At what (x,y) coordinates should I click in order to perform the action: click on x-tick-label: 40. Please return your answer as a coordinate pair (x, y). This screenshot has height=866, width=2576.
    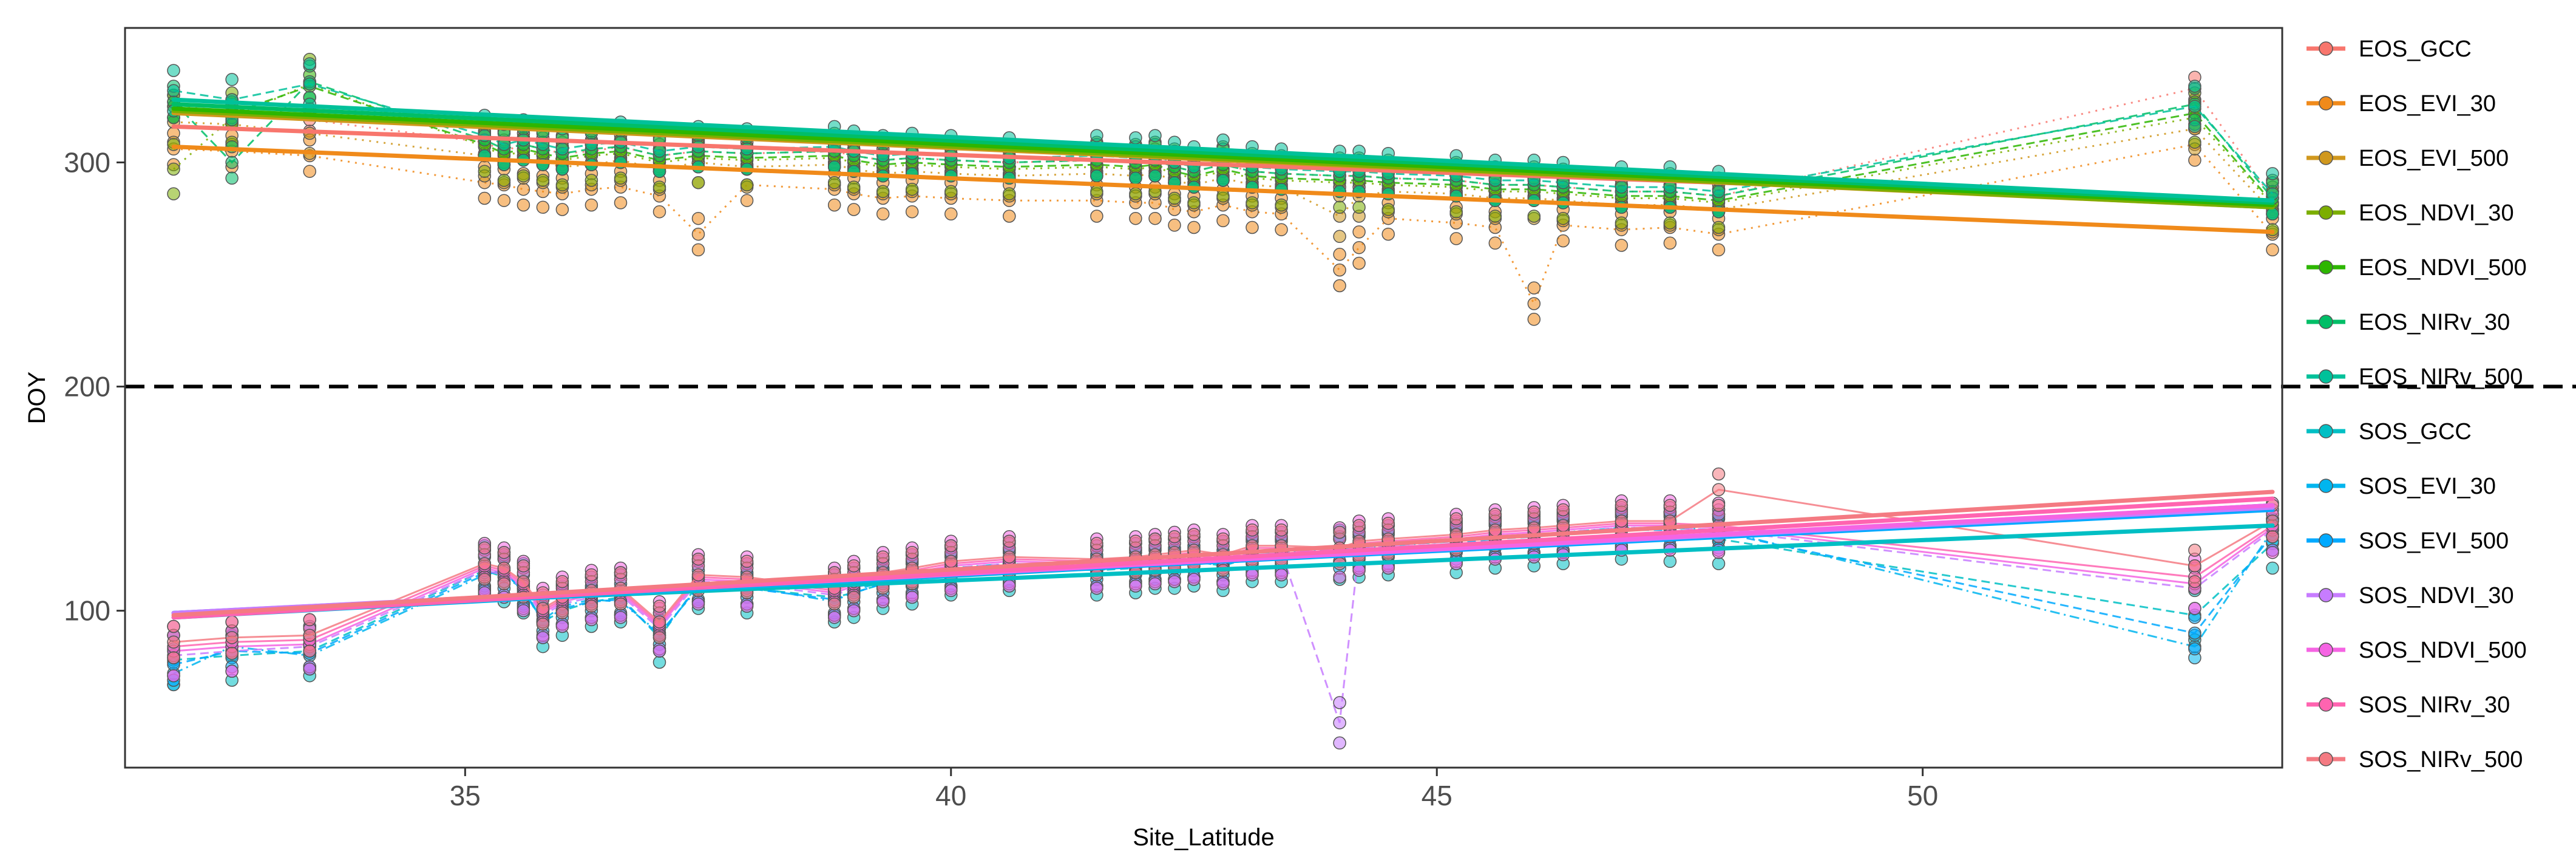
    Looking at the image, I should click on (951, 796).